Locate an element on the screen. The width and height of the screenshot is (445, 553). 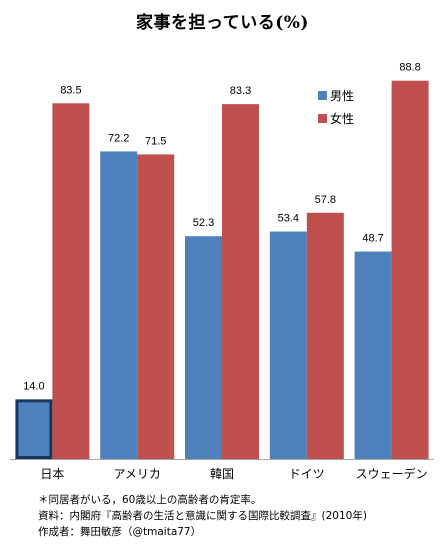
value-label-male-1: 72.2 is located at coordinates (118, 138).